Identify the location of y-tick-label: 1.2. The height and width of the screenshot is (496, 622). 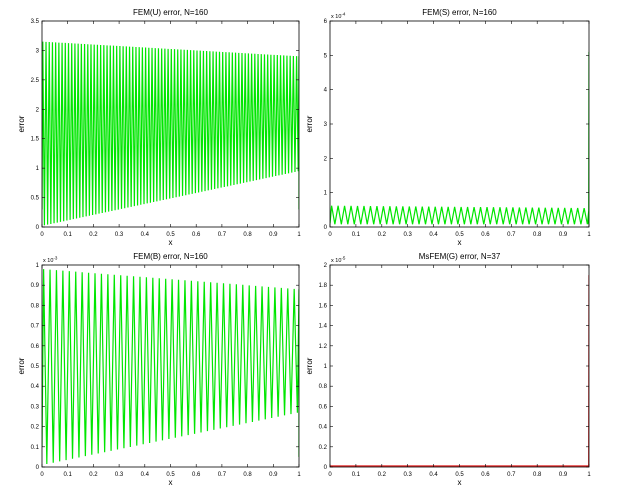
(323, 347).